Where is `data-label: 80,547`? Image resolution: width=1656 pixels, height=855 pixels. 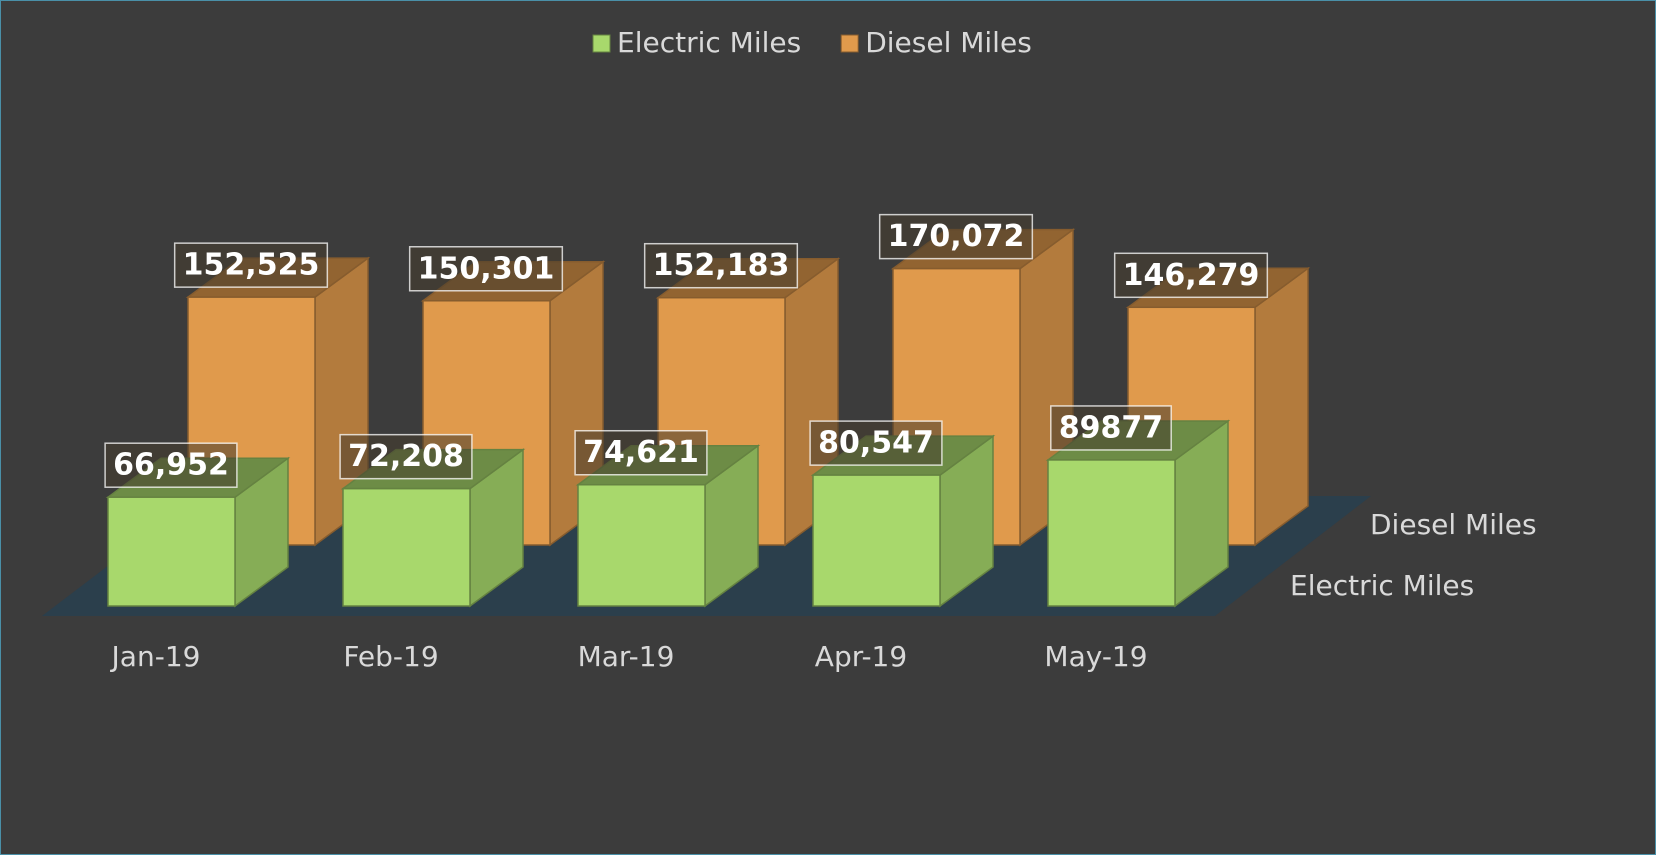
data-label: 80,547 is located at coordinates (876, 443).